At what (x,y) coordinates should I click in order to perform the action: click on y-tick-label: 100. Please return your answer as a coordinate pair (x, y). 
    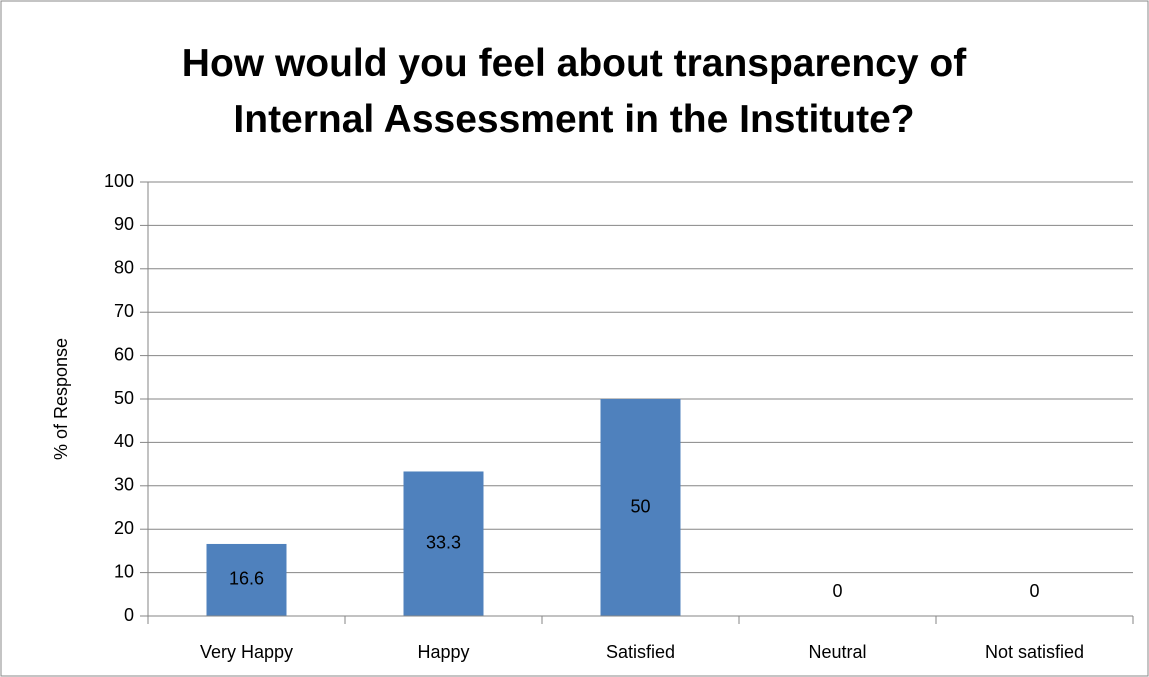
    Looking at the image, I should click on (119, 181).